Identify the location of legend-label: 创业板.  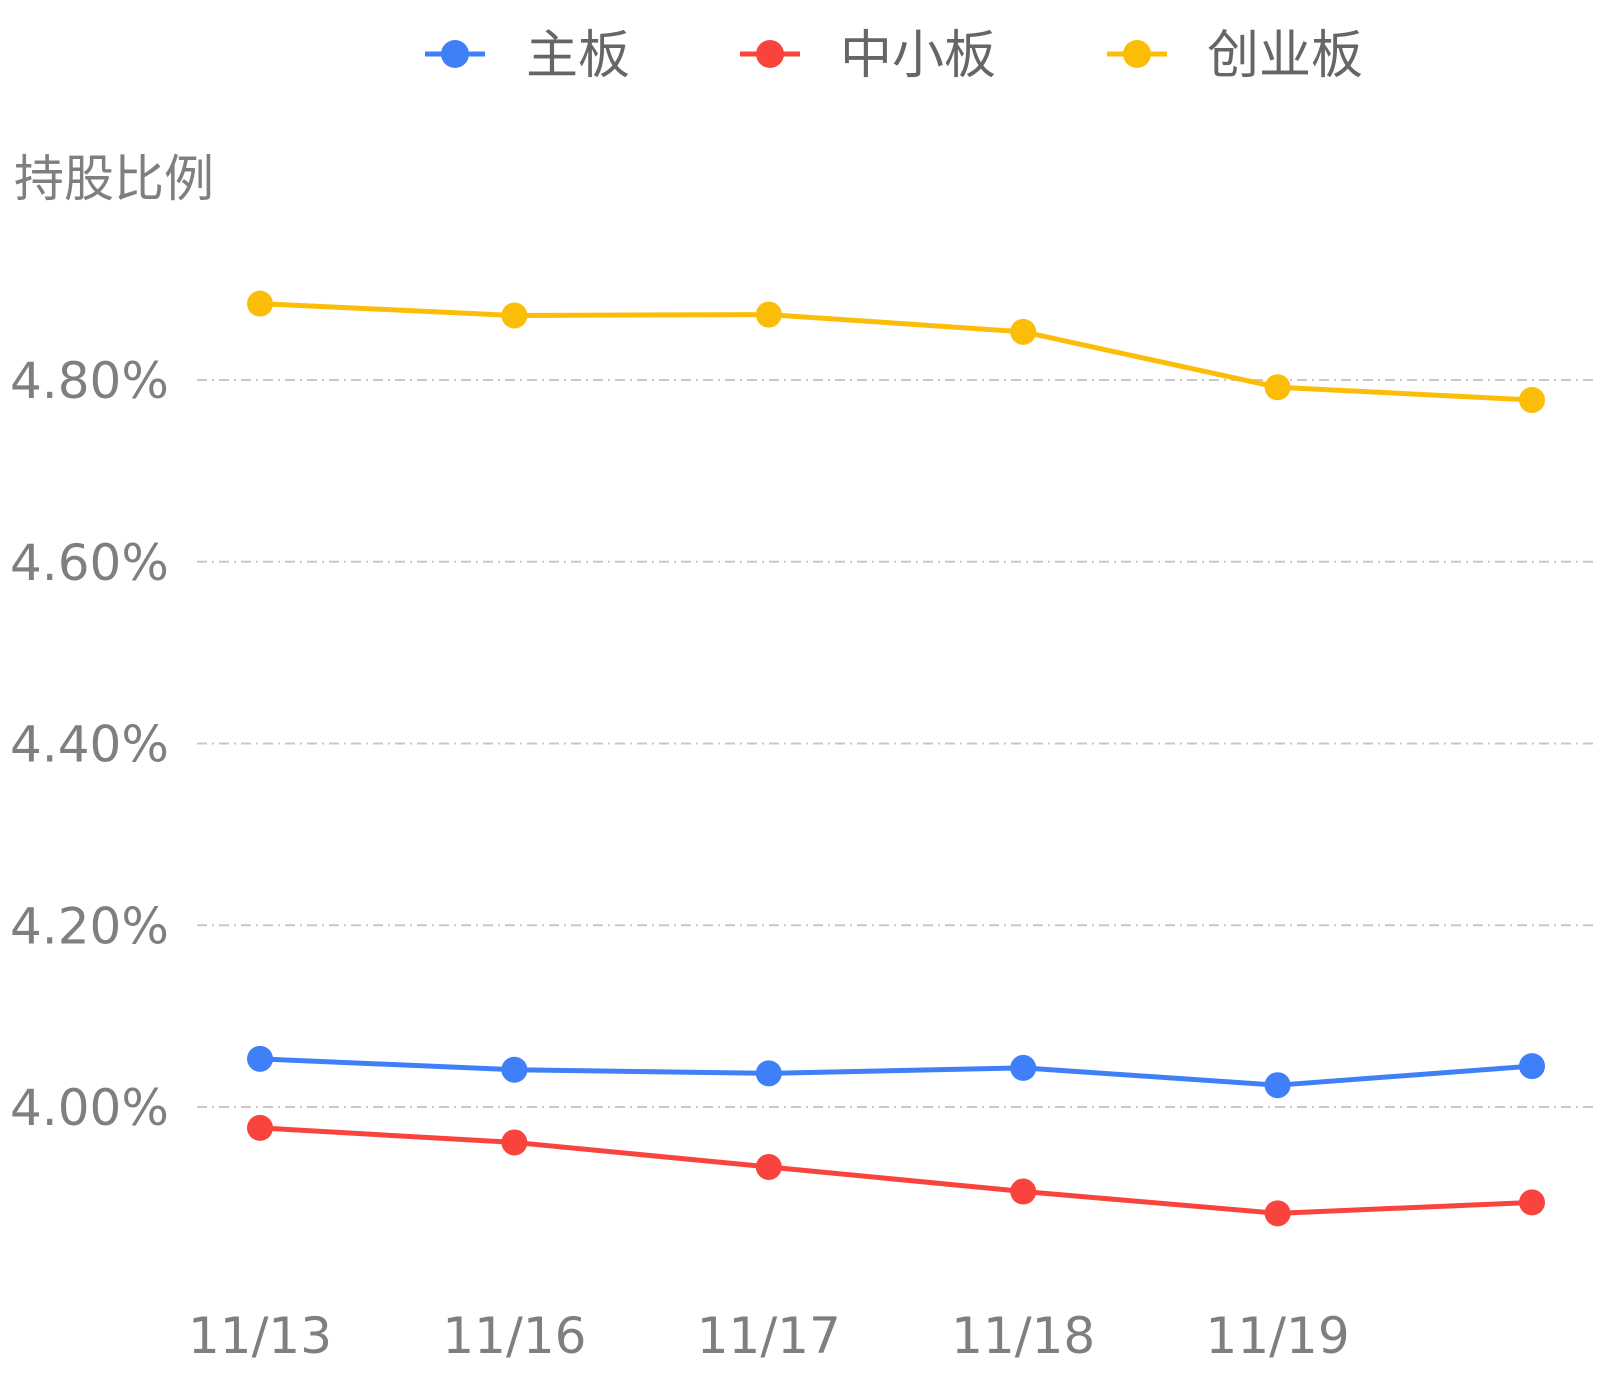
(1285, 56).